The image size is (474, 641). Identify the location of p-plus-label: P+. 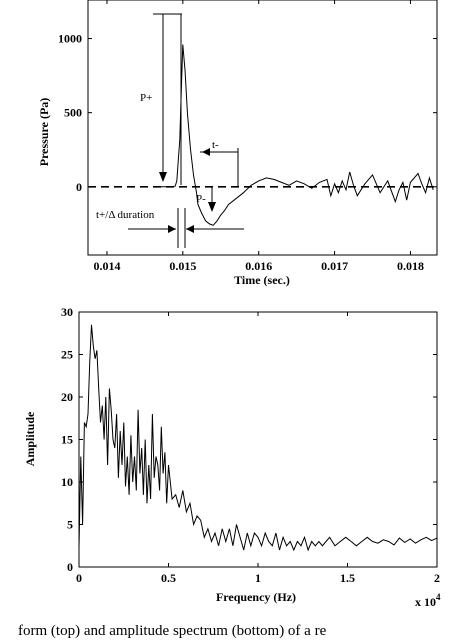
(146, 98).